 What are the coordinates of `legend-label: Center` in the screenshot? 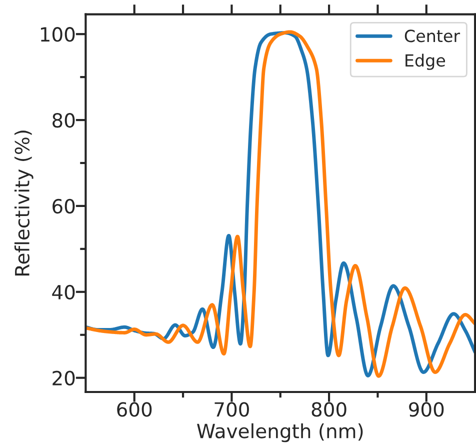 It's located at (432, 36).